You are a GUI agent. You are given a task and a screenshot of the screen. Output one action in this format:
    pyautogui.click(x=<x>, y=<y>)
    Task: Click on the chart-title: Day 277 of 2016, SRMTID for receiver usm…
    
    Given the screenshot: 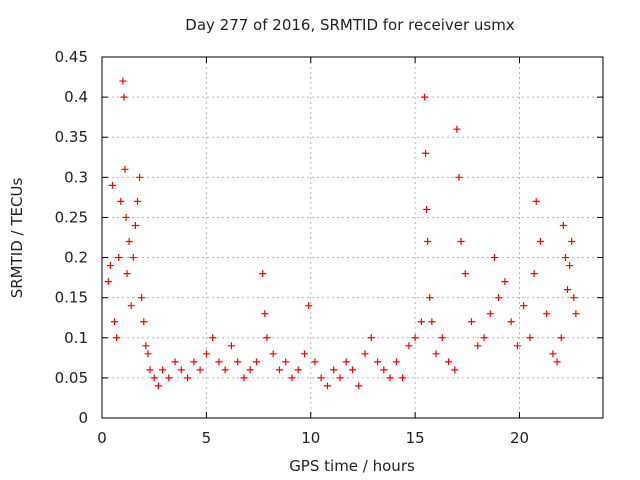 What is the action you would take?
    pyautogui.click(x=350, y=25)
    